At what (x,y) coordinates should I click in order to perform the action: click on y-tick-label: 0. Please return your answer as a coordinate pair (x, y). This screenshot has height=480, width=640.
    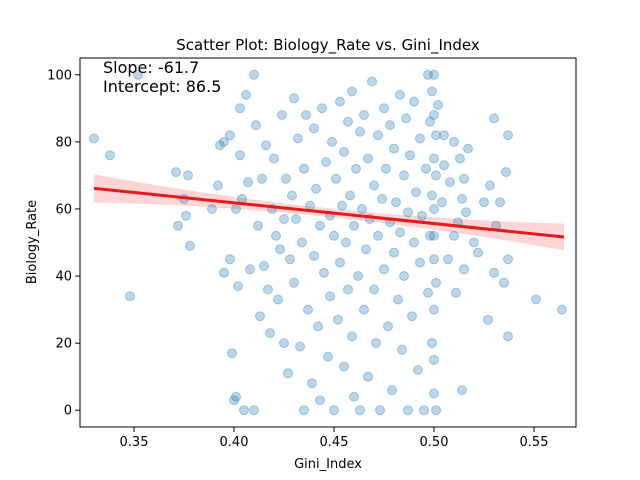
    Looking at the image, I should click on (68, 411).